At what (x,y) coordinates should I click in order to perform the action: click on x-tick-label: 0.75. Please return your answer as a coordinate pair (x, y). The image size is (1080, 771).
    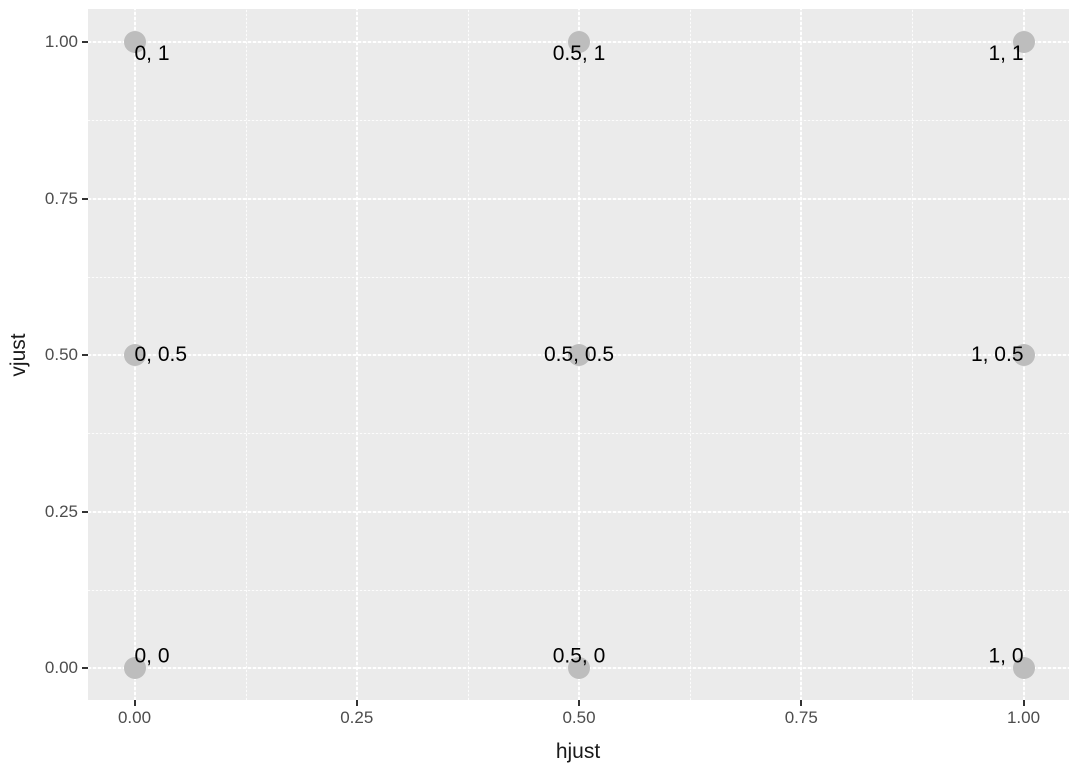
    Looking at the image, I should click on (801, 717).